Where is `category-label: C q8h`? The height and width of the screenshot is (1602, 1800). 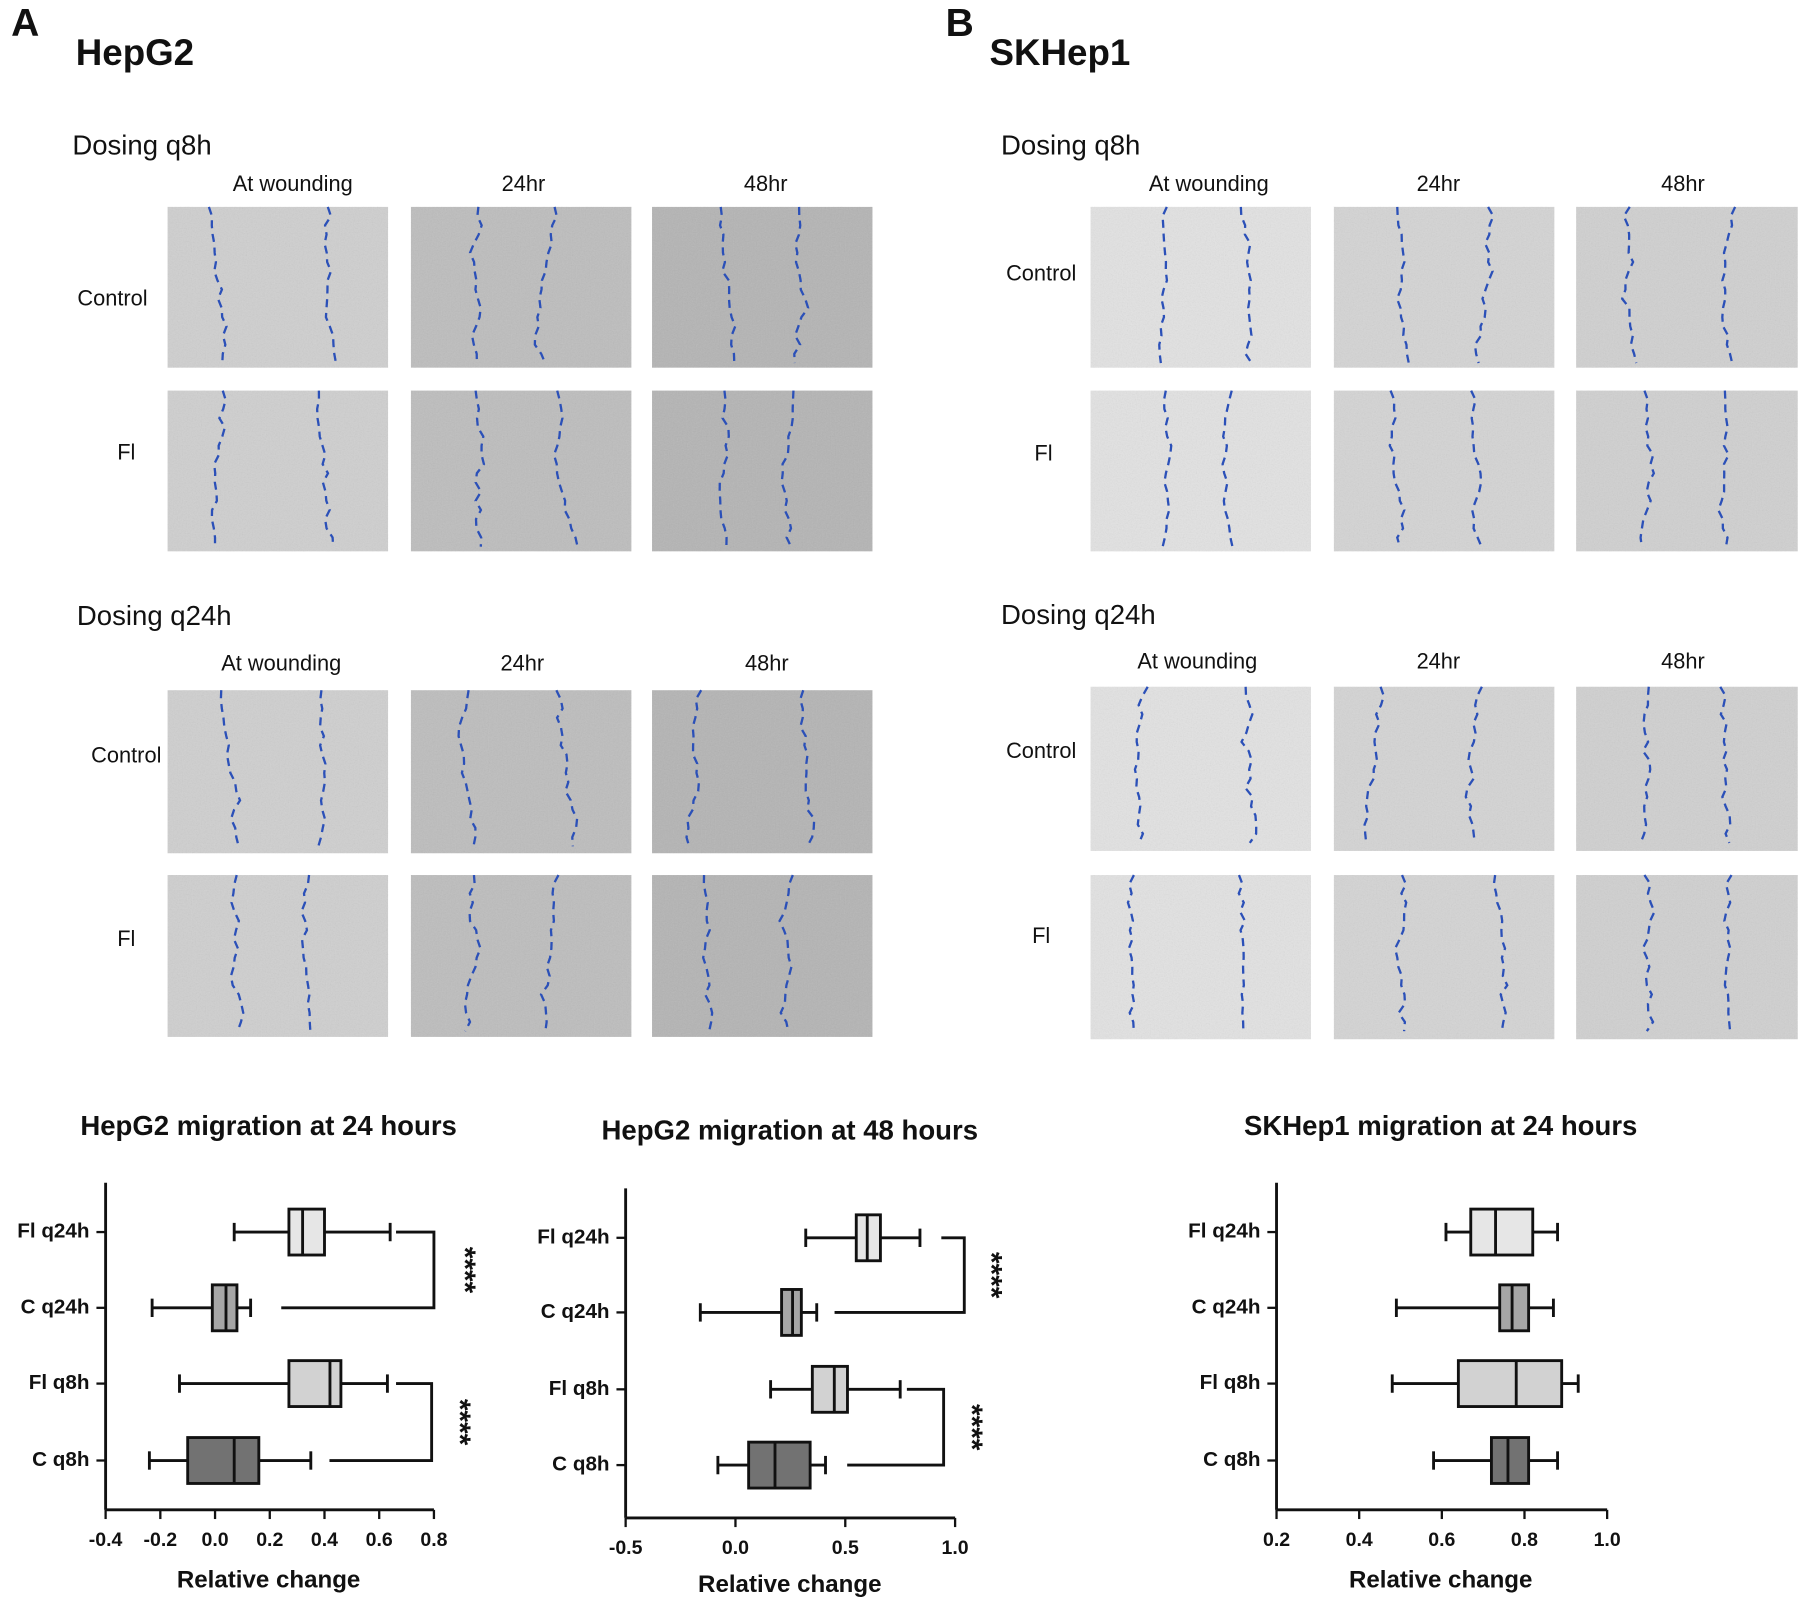 category-label: C q8h is located at coordinates (60, 1459).